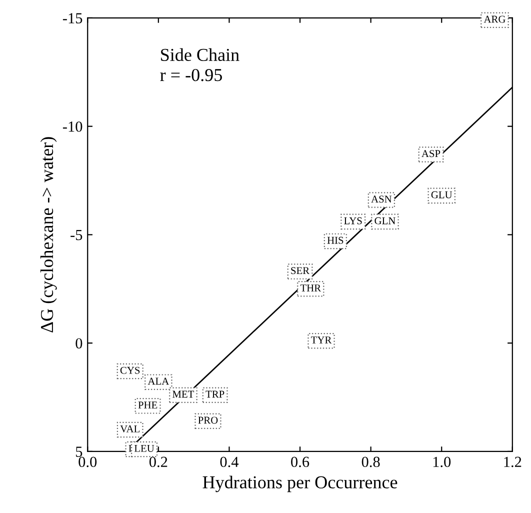 This screenshot has width=531, height=513. Describe the element at coordinates (442, 462) in the screenshot. I see `x-tick-label: 1.0` at that location.